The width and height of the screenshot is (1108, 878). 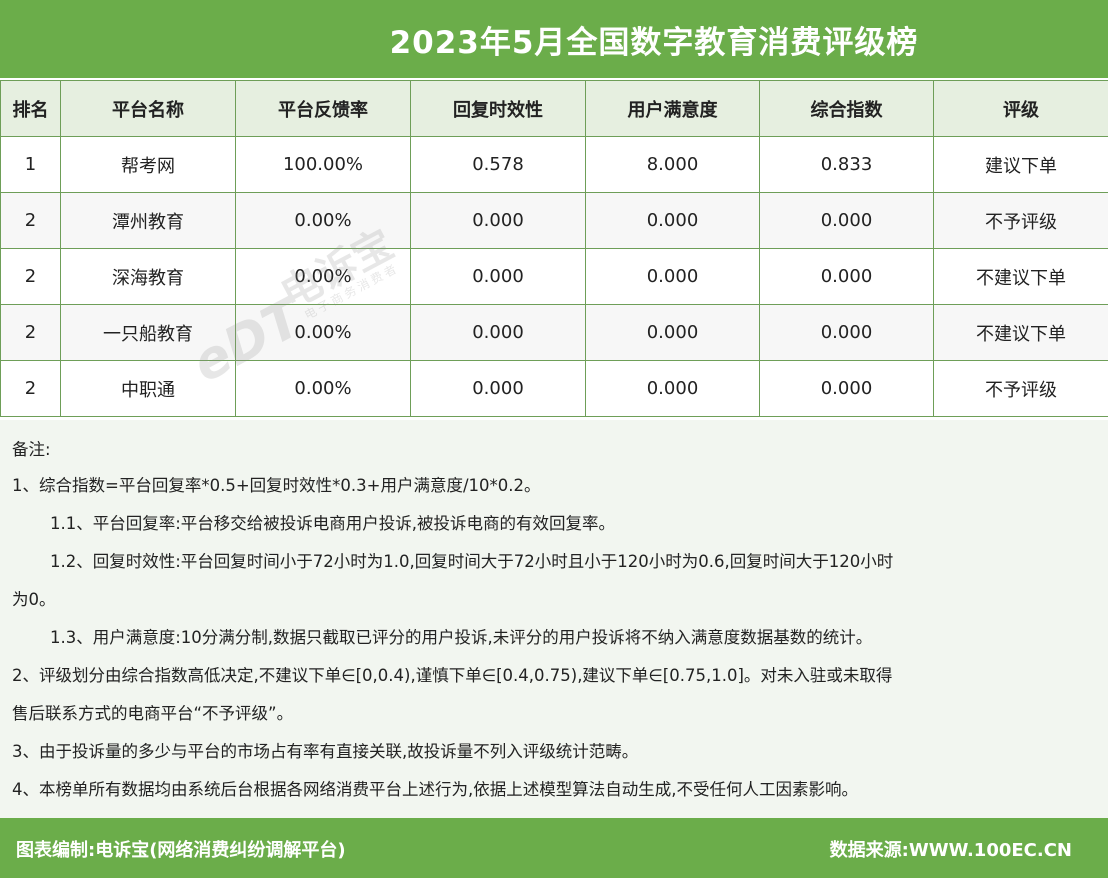 What do you see at coordinates (950, 850) in the screenshot?
I see `footer-source: 数据来源:WWW.100EC.CN` at bounding box center [950, 850].